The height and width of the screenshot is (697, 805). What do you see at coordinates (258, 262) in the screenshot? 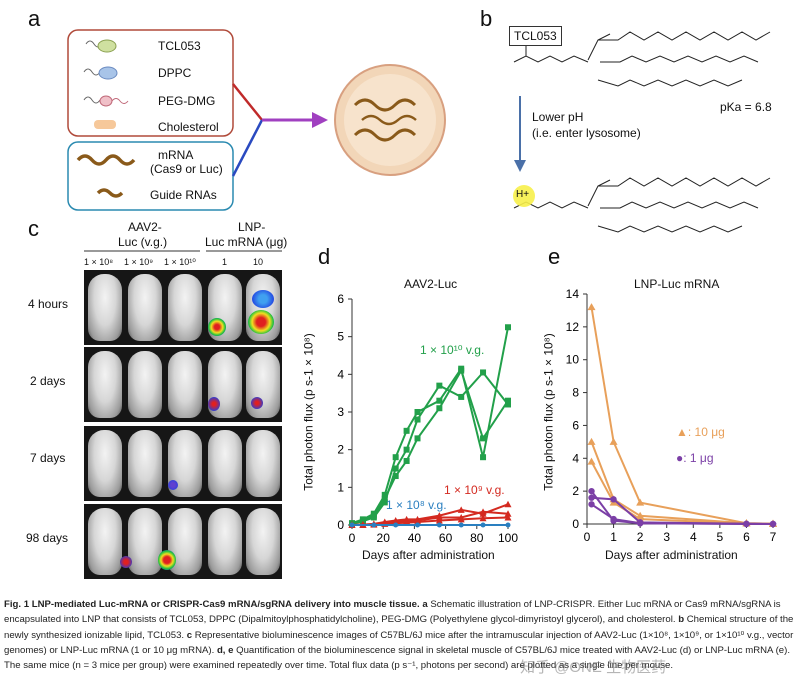
I see `dose-10ug: 10` at bounding box center [258, 262].